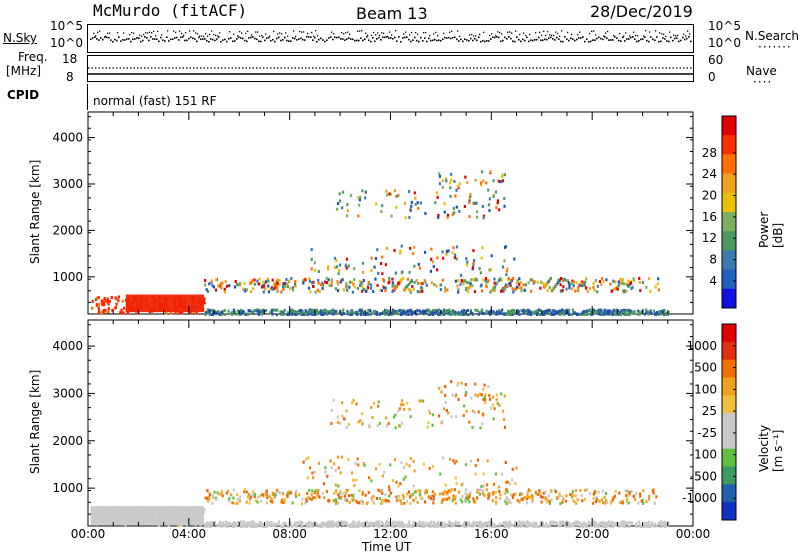  What do you see at coordinates (66, 43) in the screenshot?
I see `nsky-tick-low: 10^0` at bounding box center [66, 43].